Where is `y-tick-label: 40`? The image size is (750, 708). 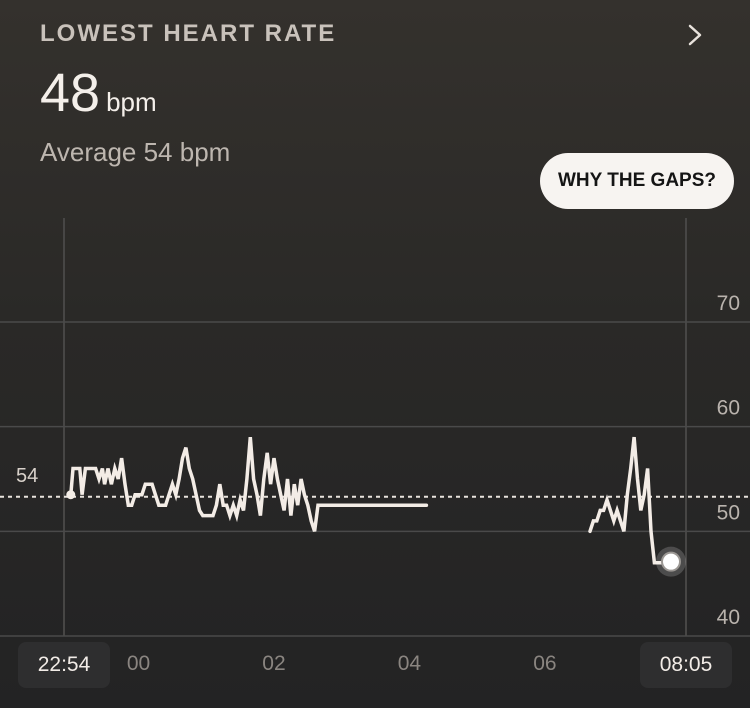 y-tick-label: 40 is located at coordinates (728, 617).